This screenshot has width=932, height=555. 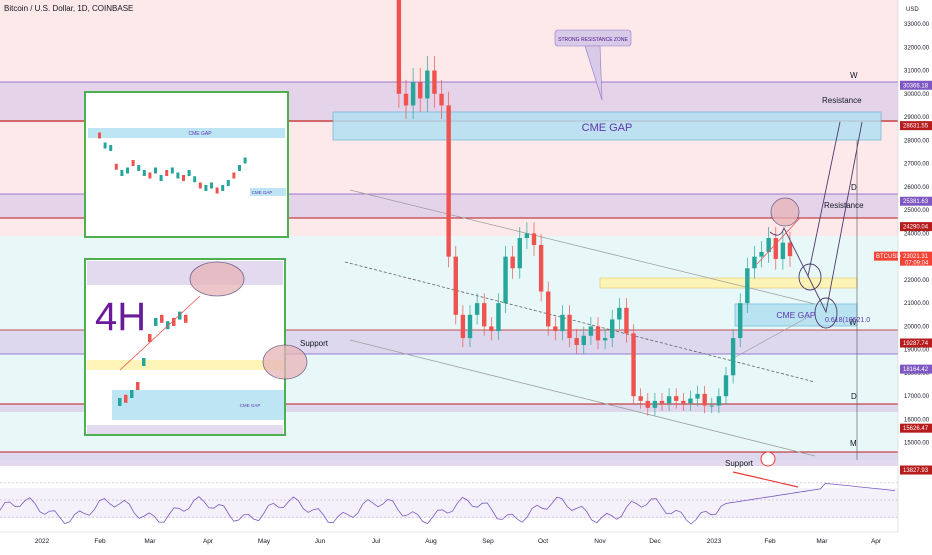 I want to click on x-tick-Aug: Aug, so click(x=431, y=541).